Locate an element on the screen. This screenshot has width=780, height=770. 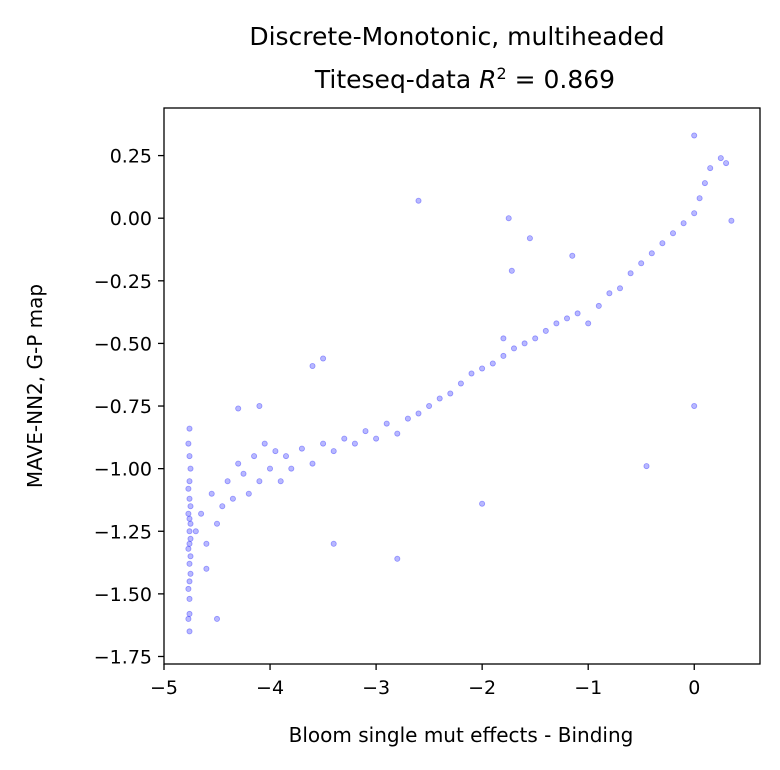
x-tick-label: −2 is located at coordinates (482, 688).